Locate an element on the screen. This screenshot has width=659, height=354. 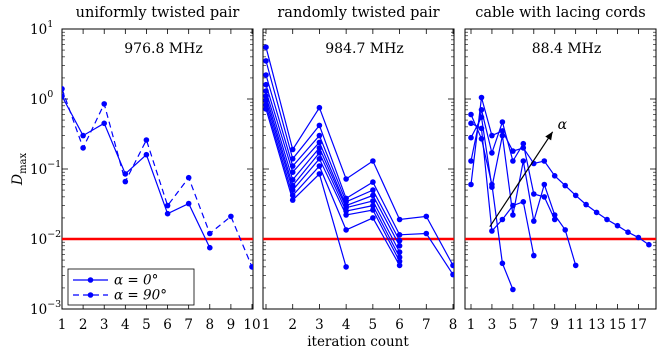
x-tick-label: 7 is located at coordinates (188, 325).